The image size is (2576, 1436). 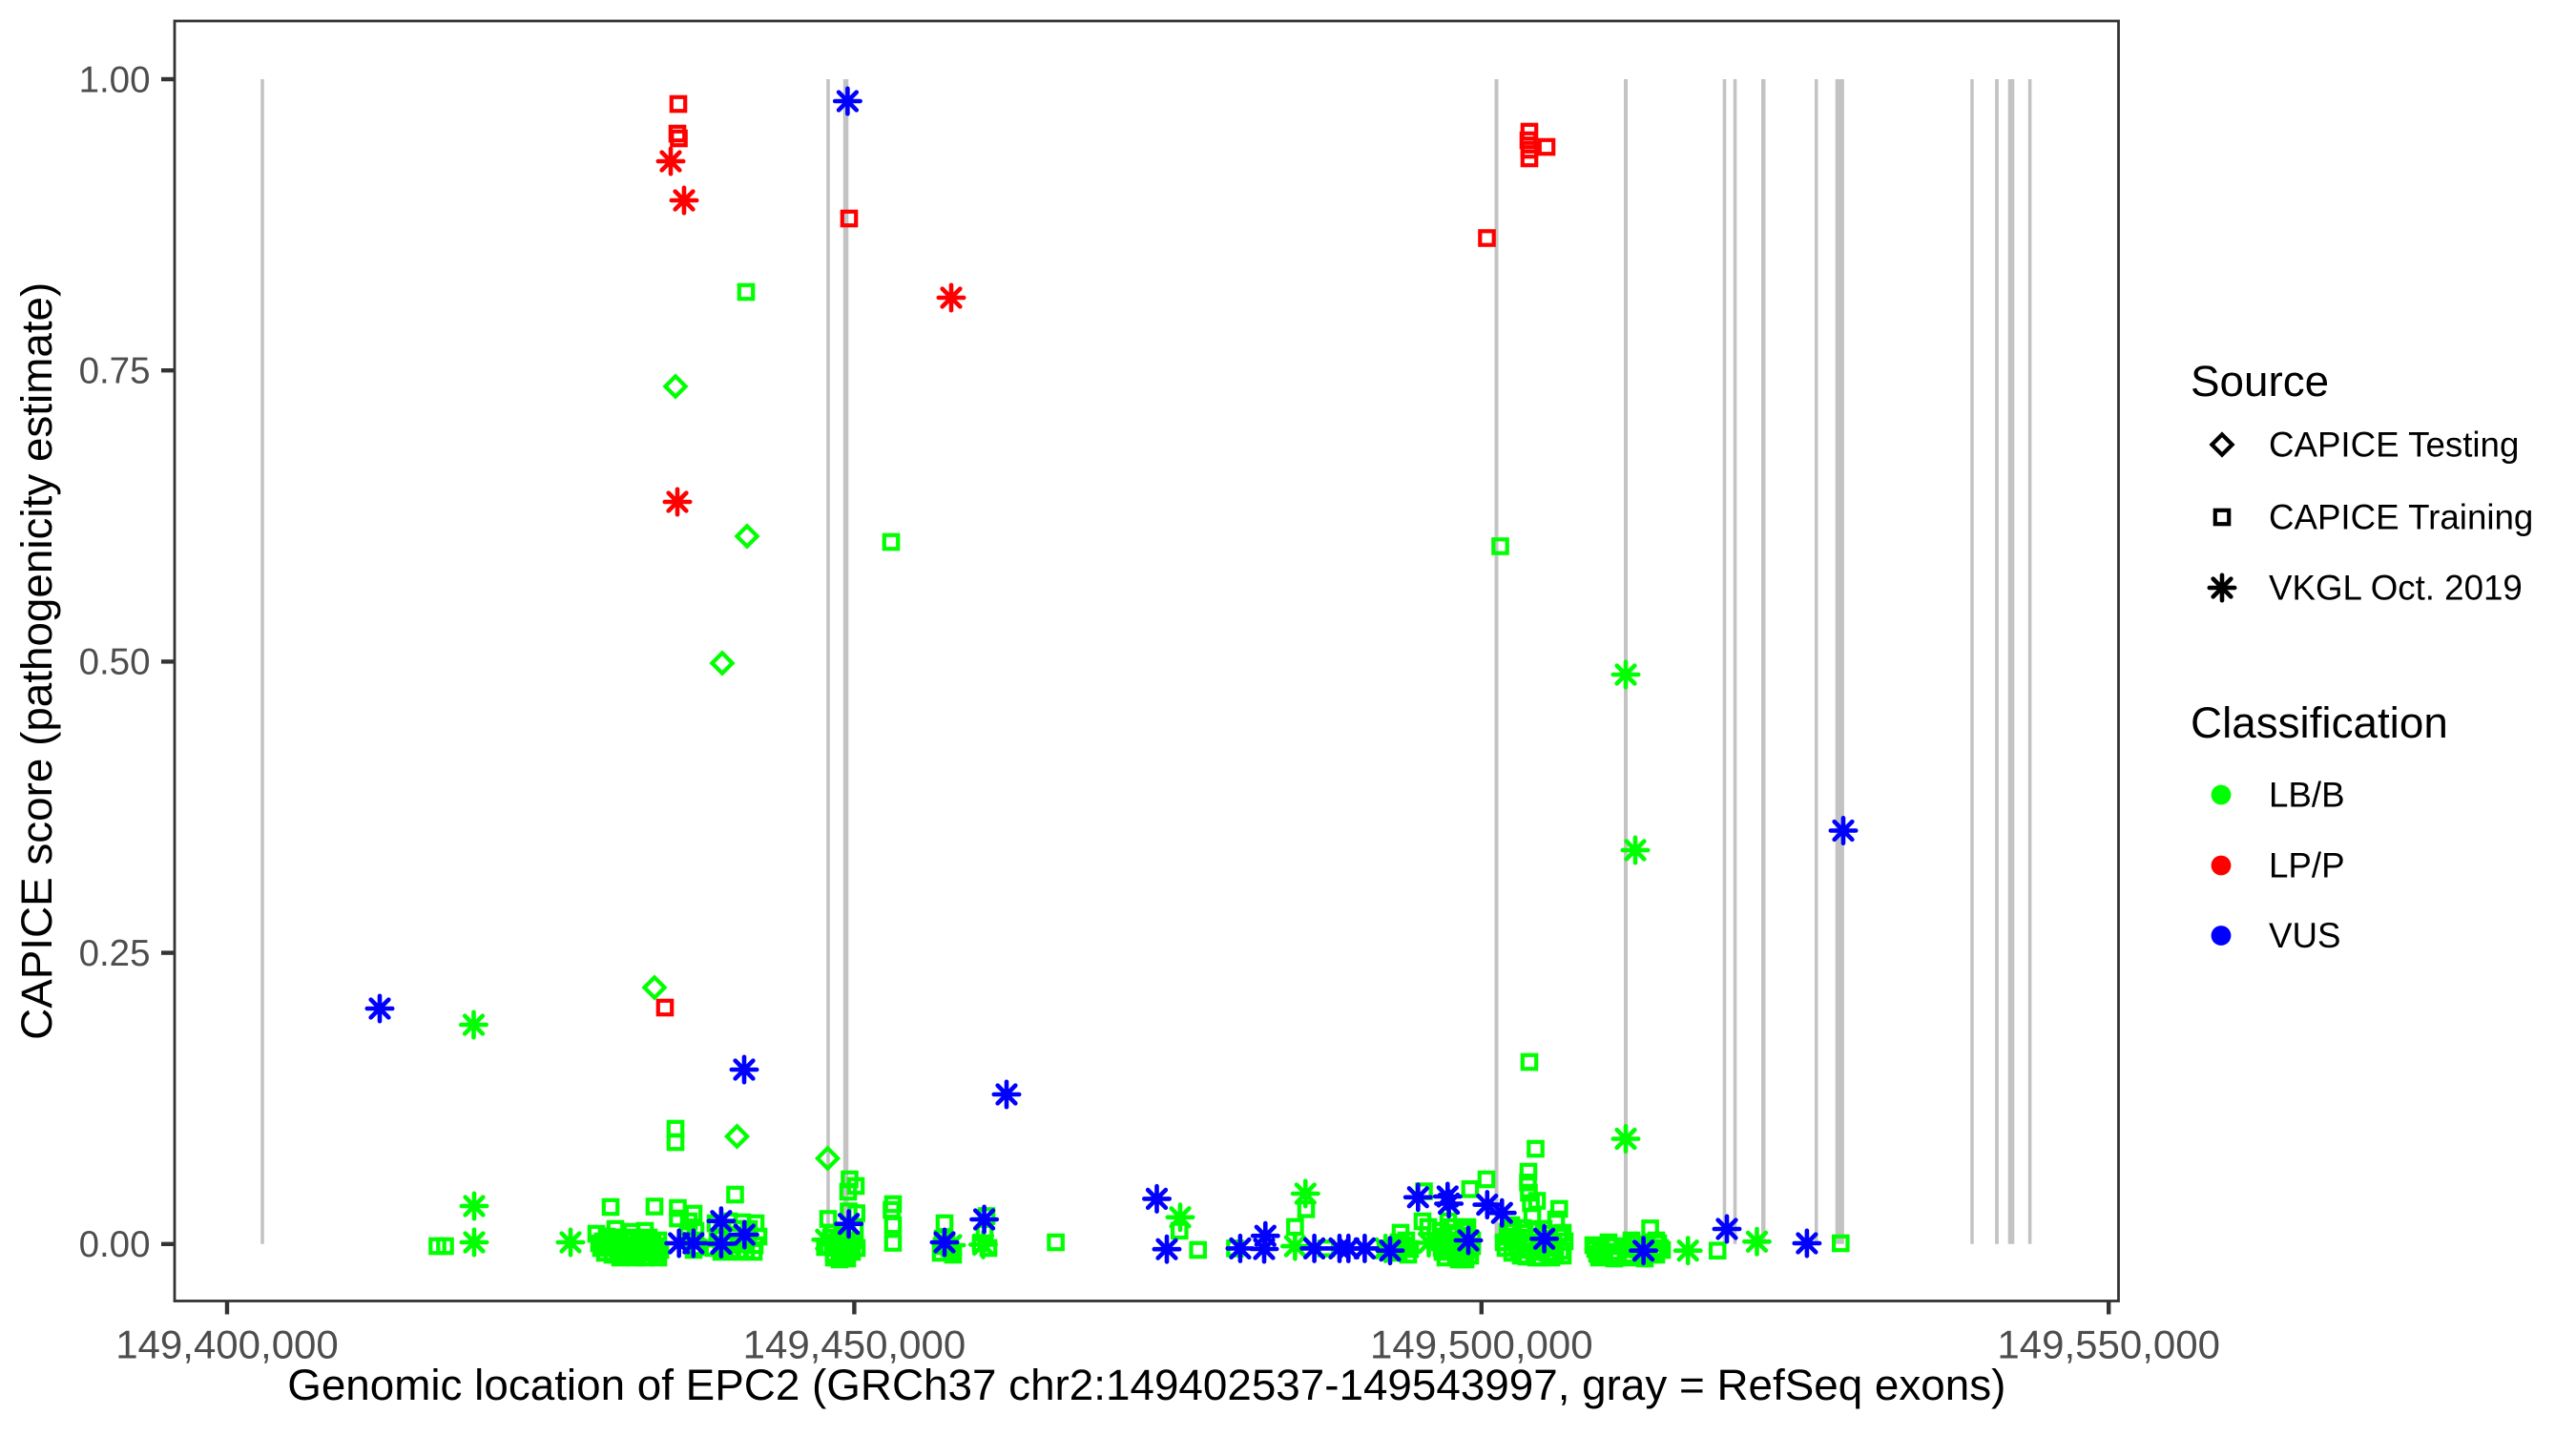 What do you see at coordinates (854, 1344) in the screenshot?
I see `svg-text: 149,450,000` at bounding box center [854, 1344].